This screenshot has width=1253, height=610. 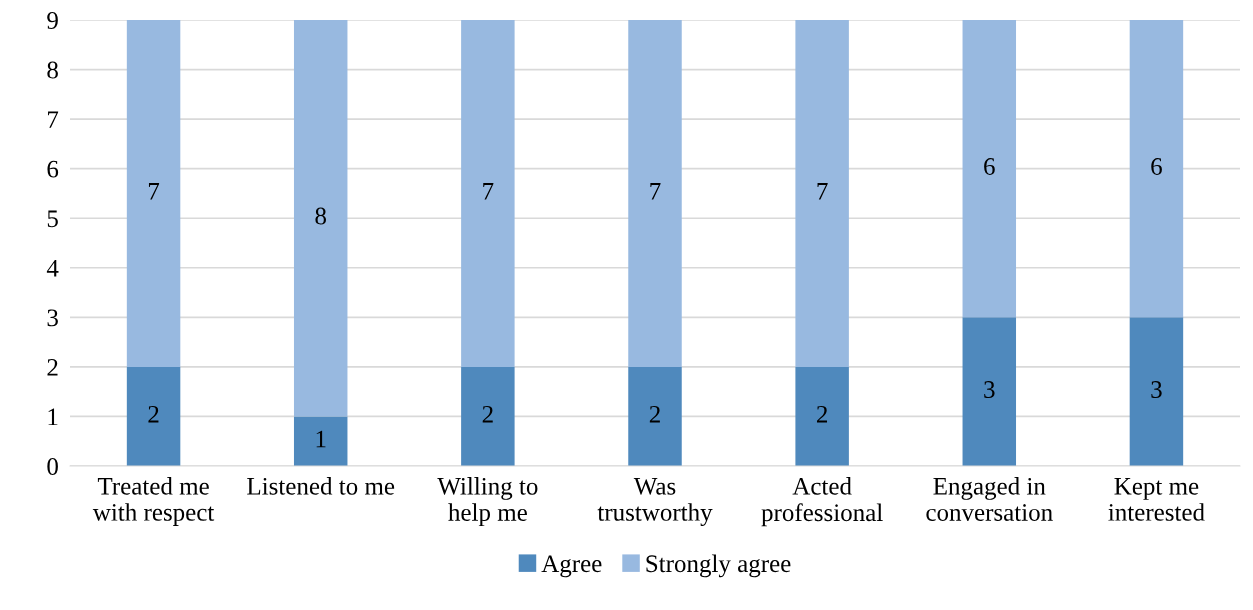 What do you see at coordinates (822, 502) in the screenshot?
I see `x-tick-label: Acted professional` at bounding box center [822, 502].